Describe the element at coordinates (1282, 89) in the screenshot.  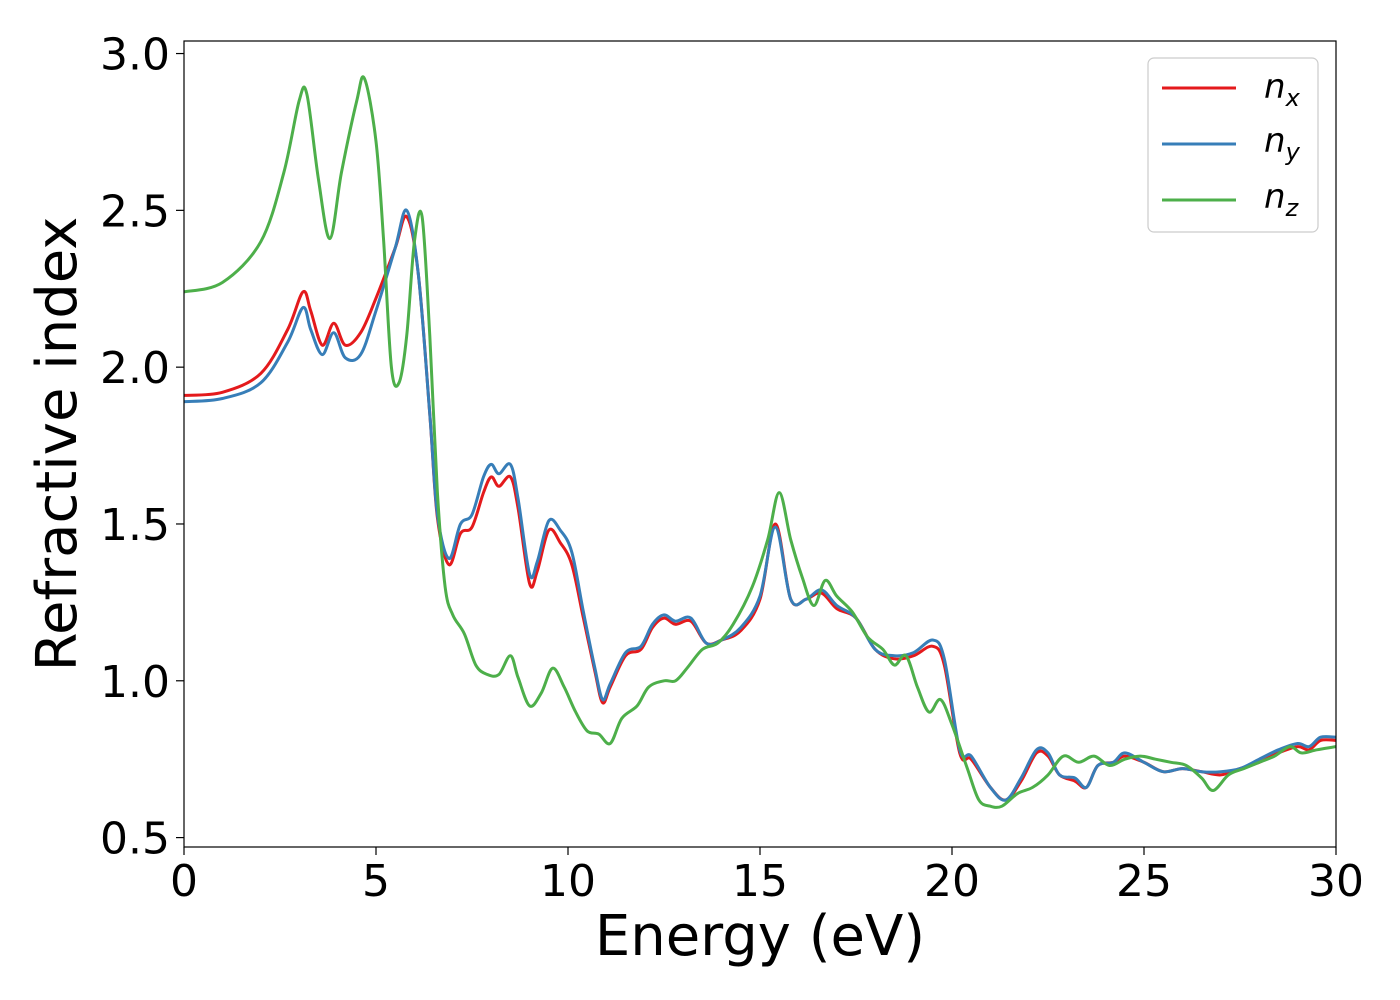
I see `legend-label-nx: nx` at that location.